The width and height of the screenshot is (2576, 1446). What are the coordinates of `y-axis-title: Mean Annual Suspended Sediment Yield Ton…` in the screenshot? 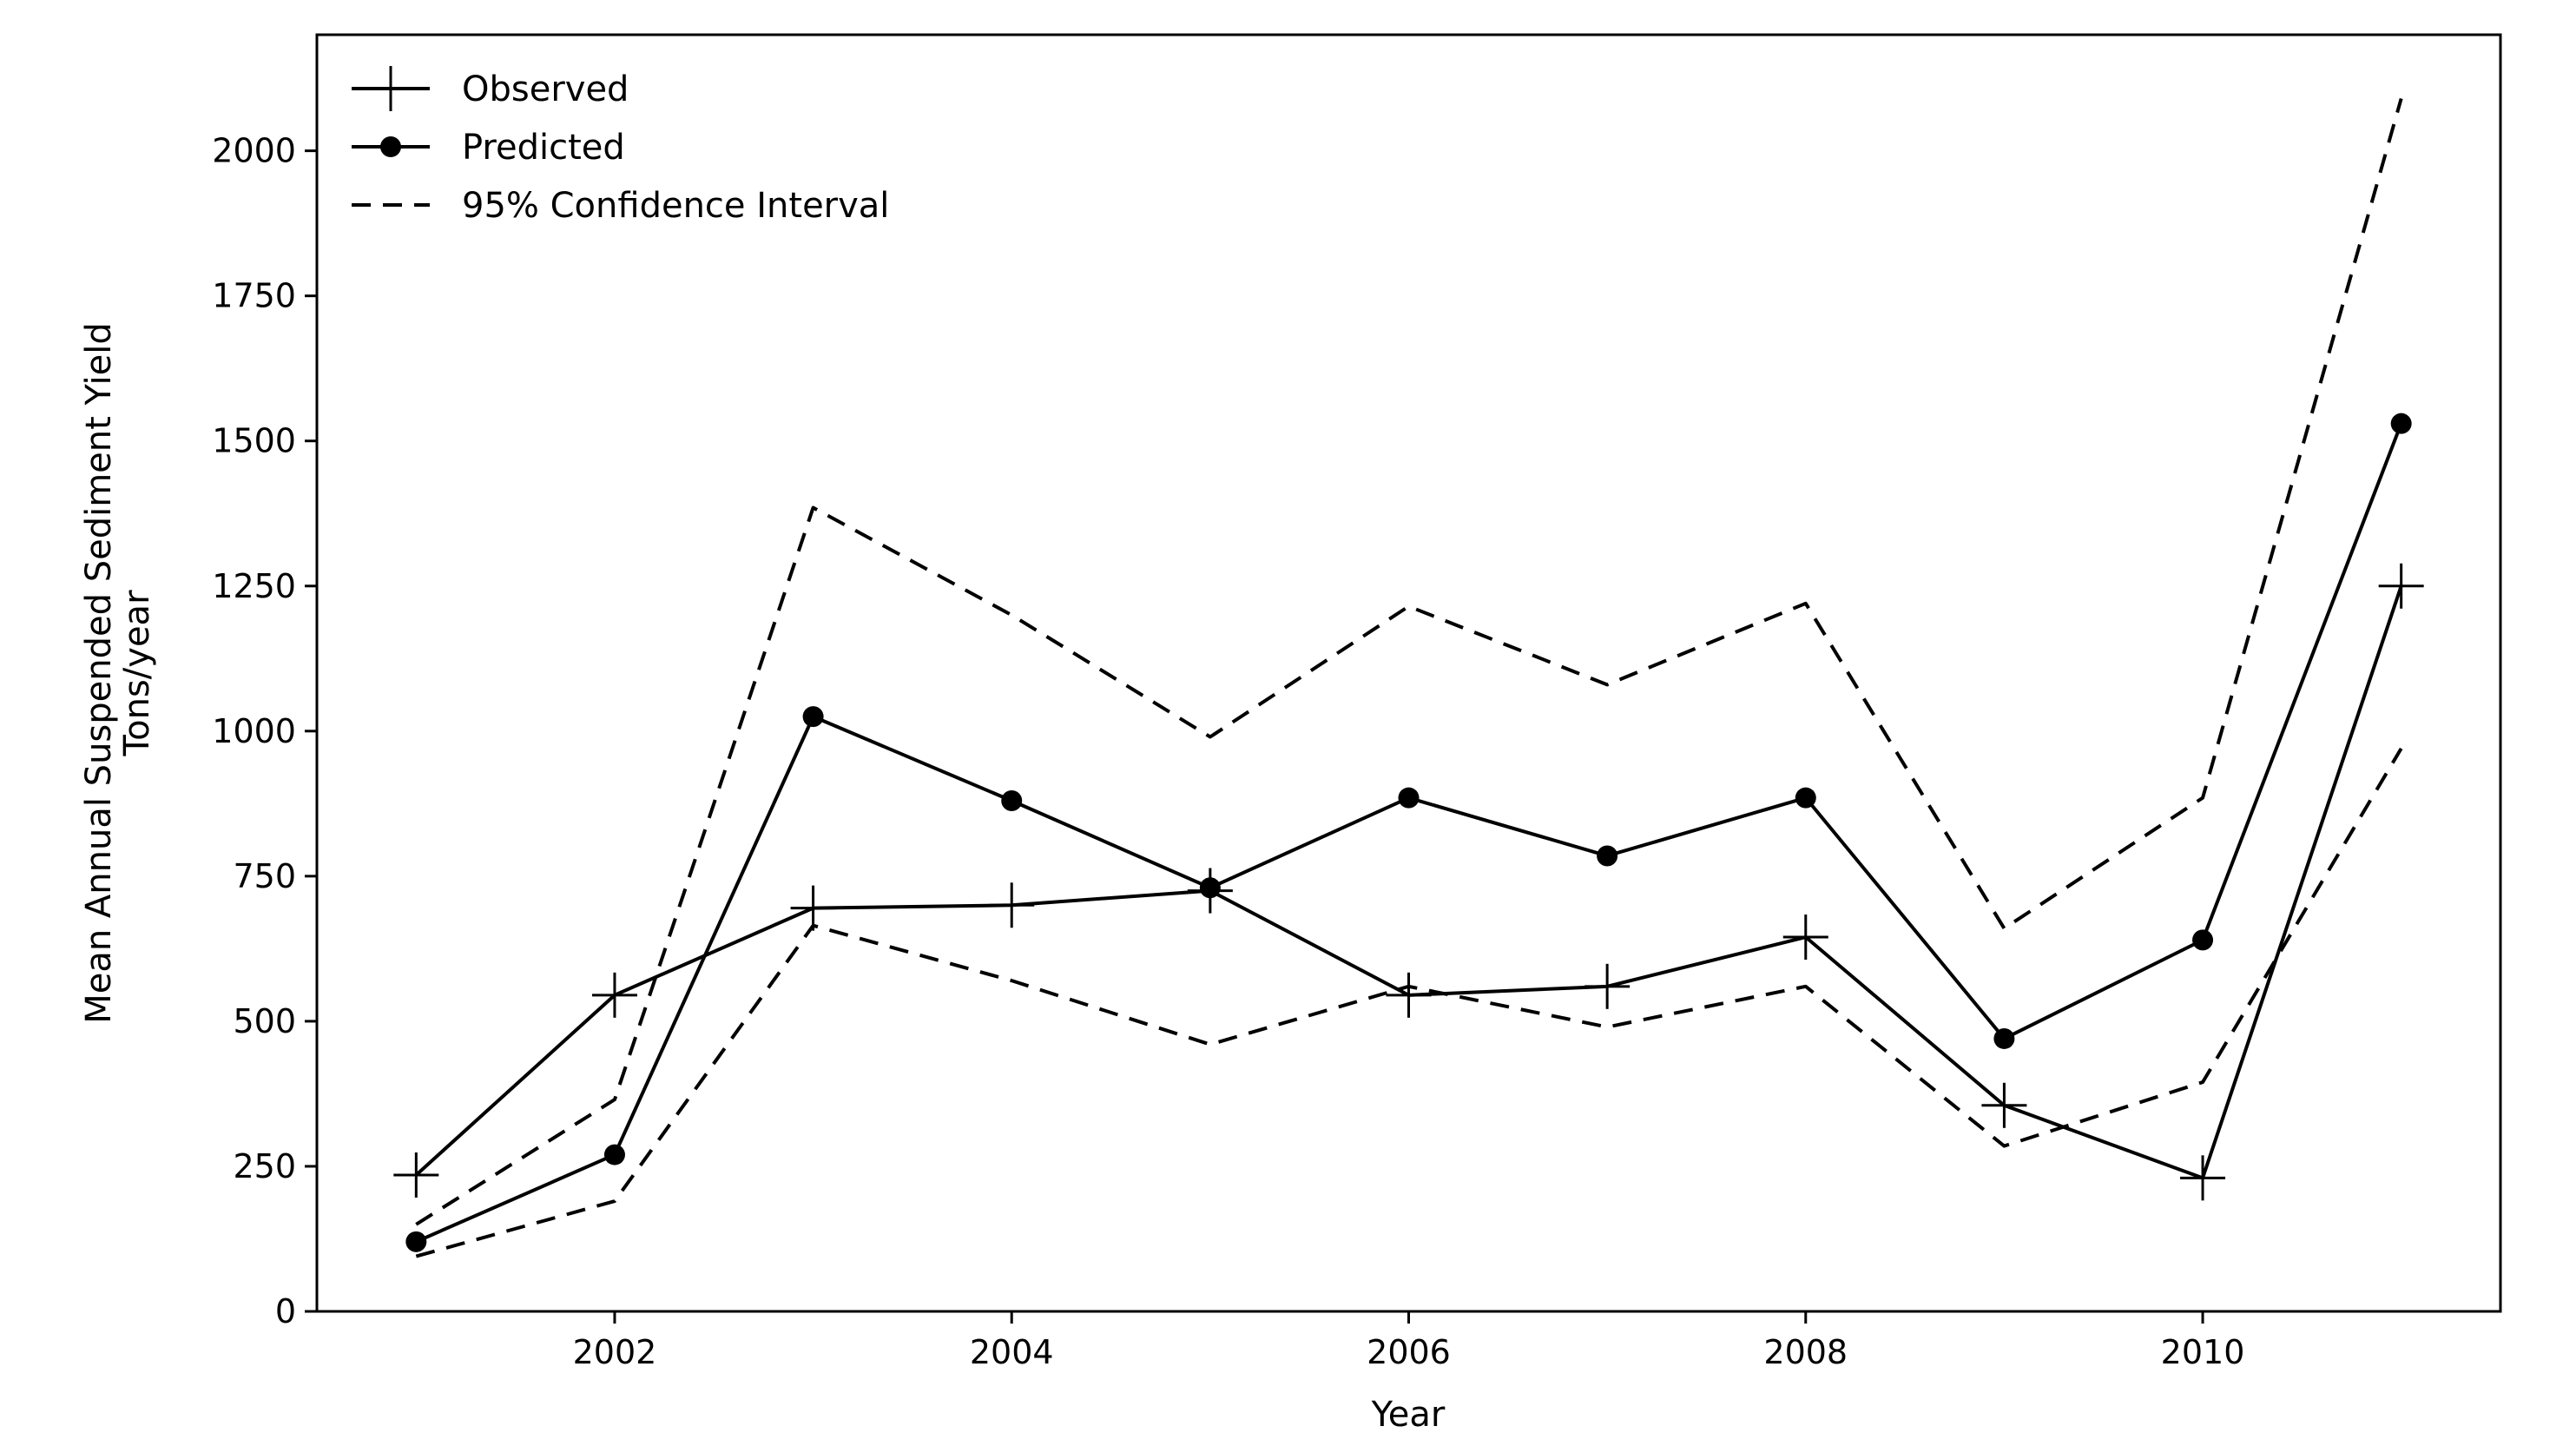 It's located at (118, 673).